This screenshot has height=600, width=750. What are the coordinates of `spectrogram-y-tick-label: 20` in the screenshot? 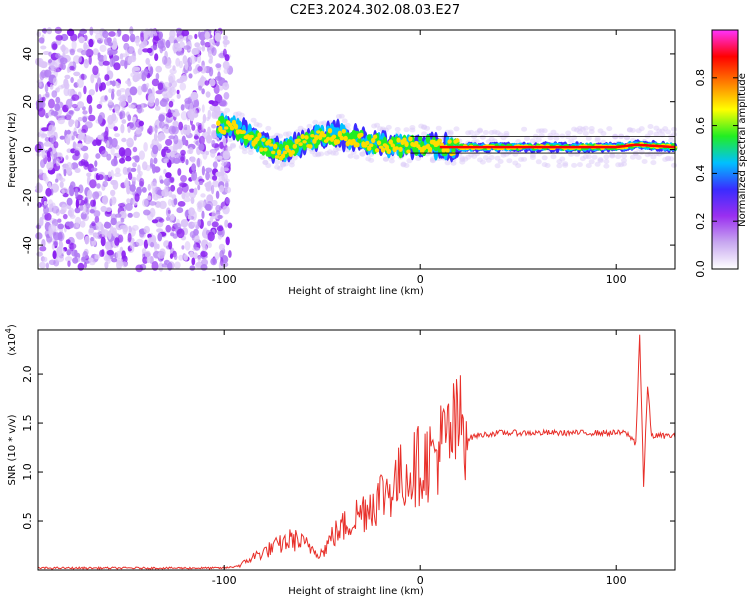 It's located at (27, 102).